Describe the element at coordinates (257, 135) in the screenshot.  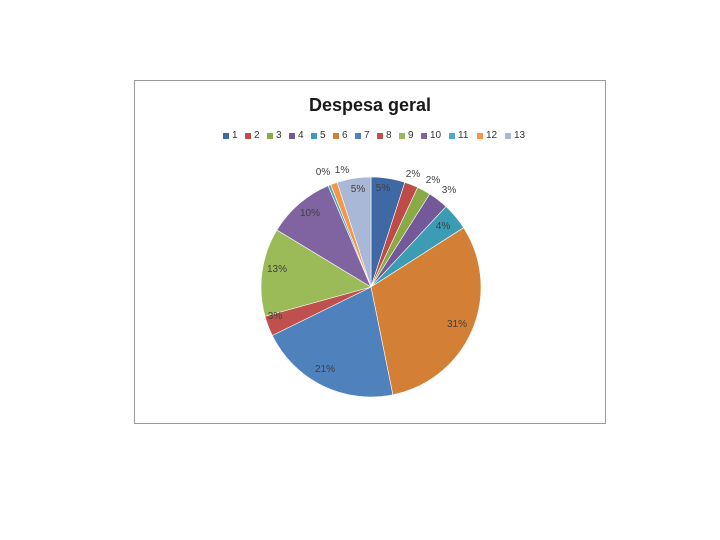
I see `legend-label: 2` at that location.